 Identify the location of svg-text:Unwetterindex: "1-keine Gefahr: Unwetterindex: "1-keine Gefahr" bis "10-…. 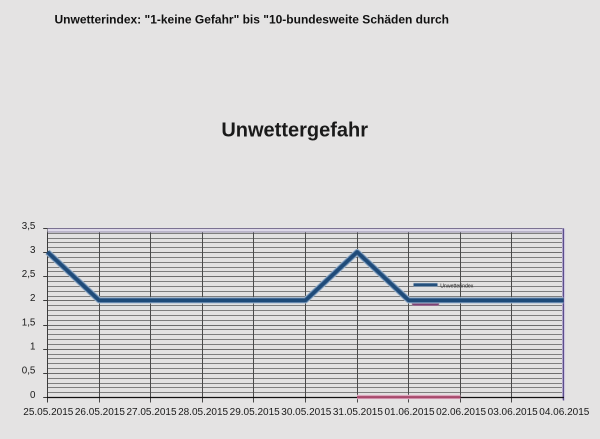
(252, 20).